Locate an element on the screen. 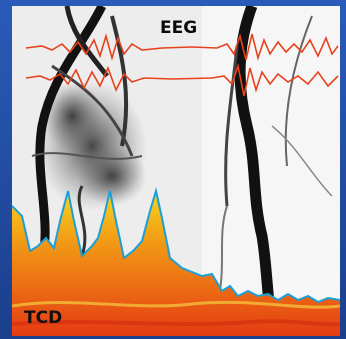 Image resolution: width=346 pixels, height=339 pixels. eeg-label: EEG is located at coordinates (179, 28).